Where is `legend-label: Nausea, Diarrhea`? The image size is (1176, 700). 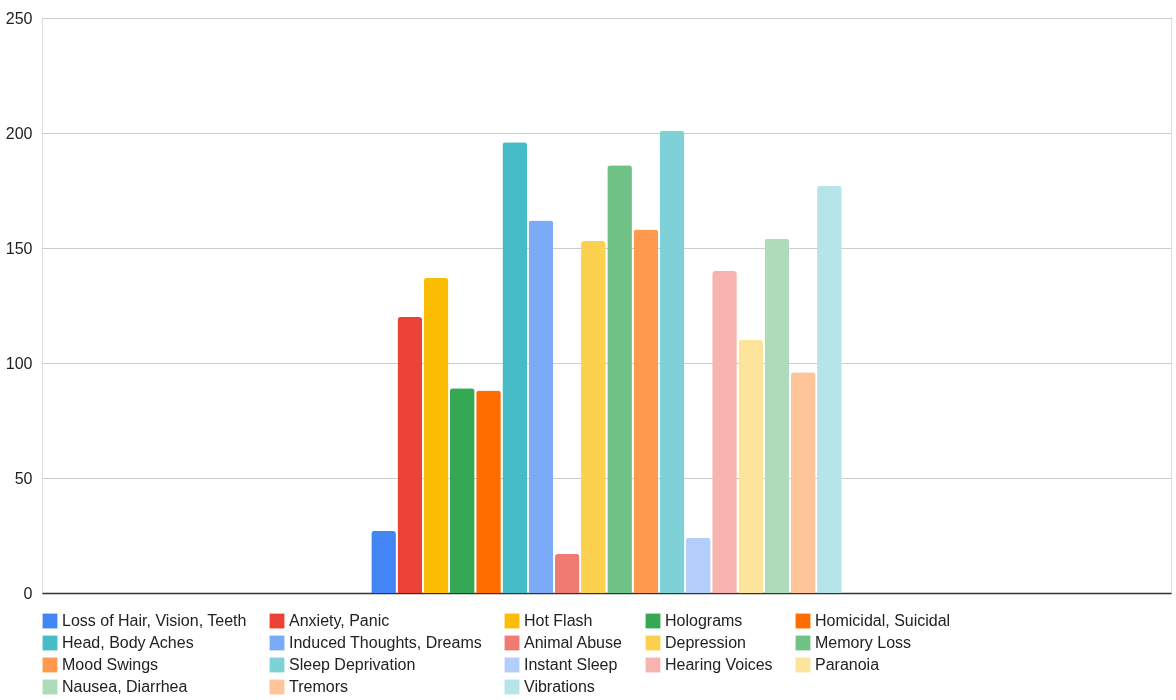 legend-label: Nausea, Diarrhea is located at coordinates (125, 686).